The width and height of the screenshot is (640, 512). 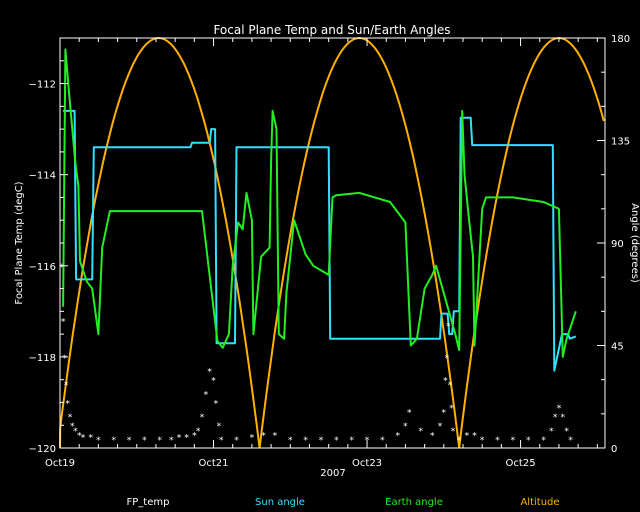 What do you see at coordinates (620, 142) in the screenshot?
I see `y-right-tick-label: 135` at bounding box center [620, 142].